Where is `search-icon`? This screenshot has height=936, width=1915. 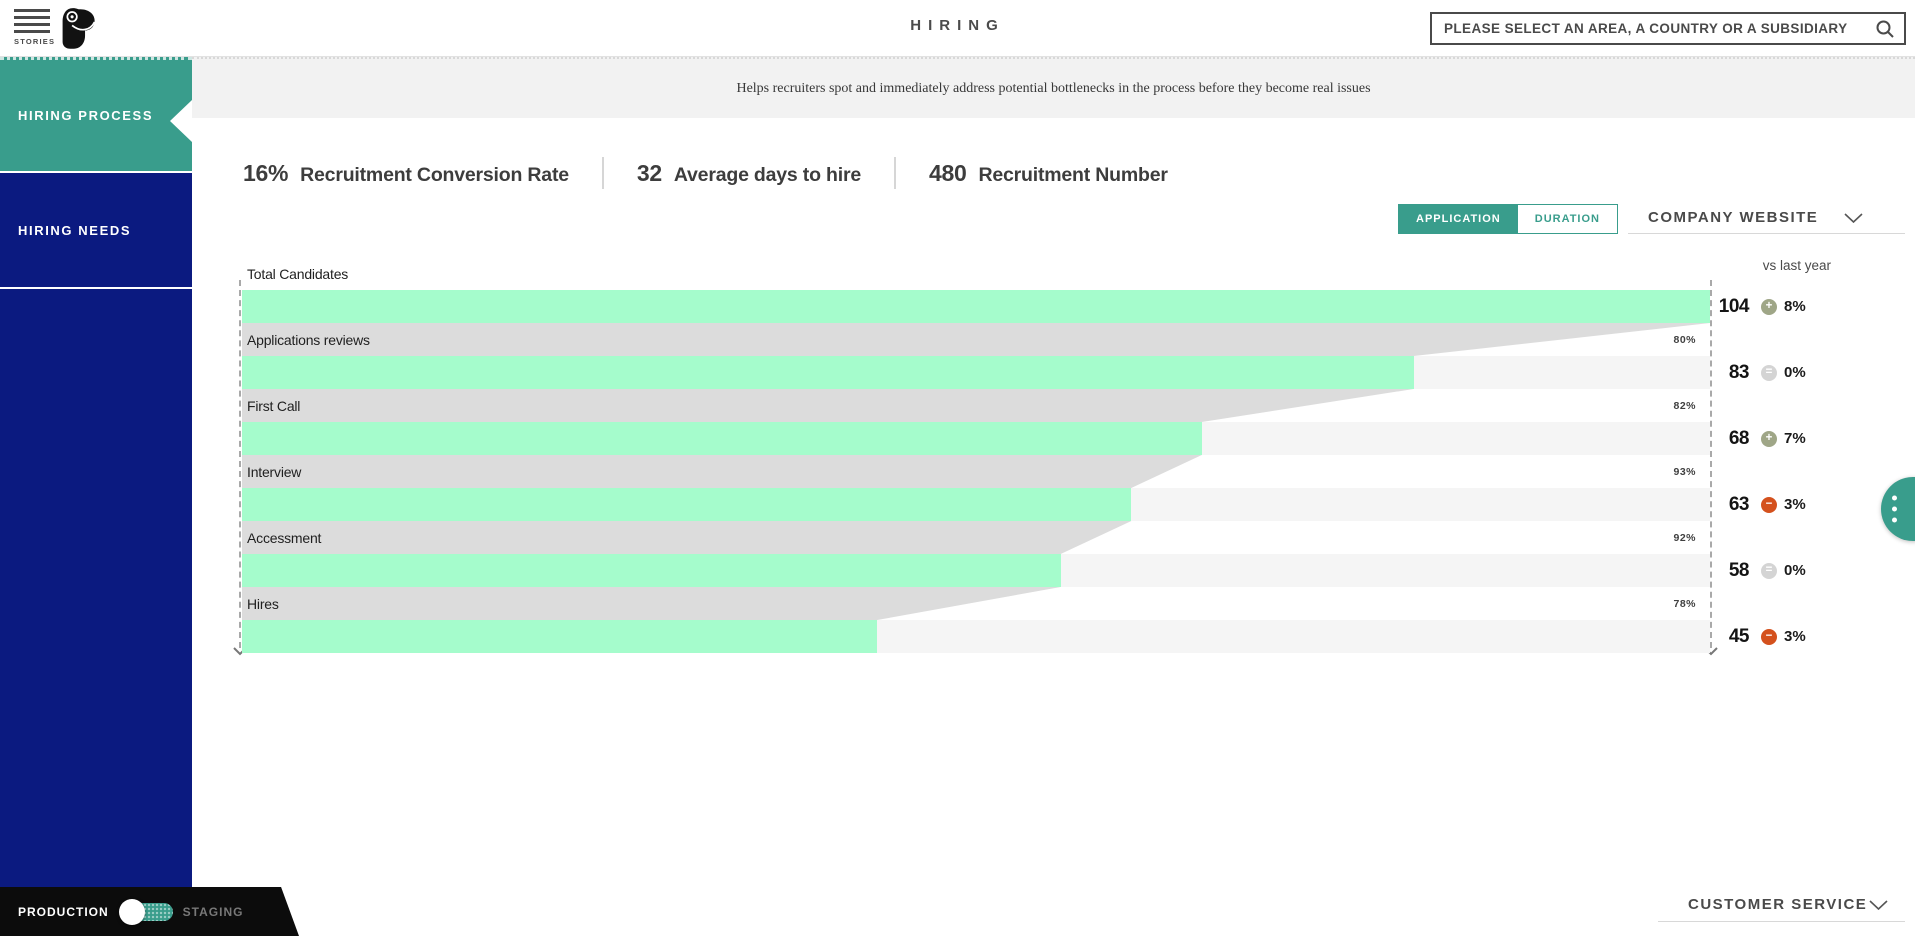
search-icon is located at coordinates (1885, 29).